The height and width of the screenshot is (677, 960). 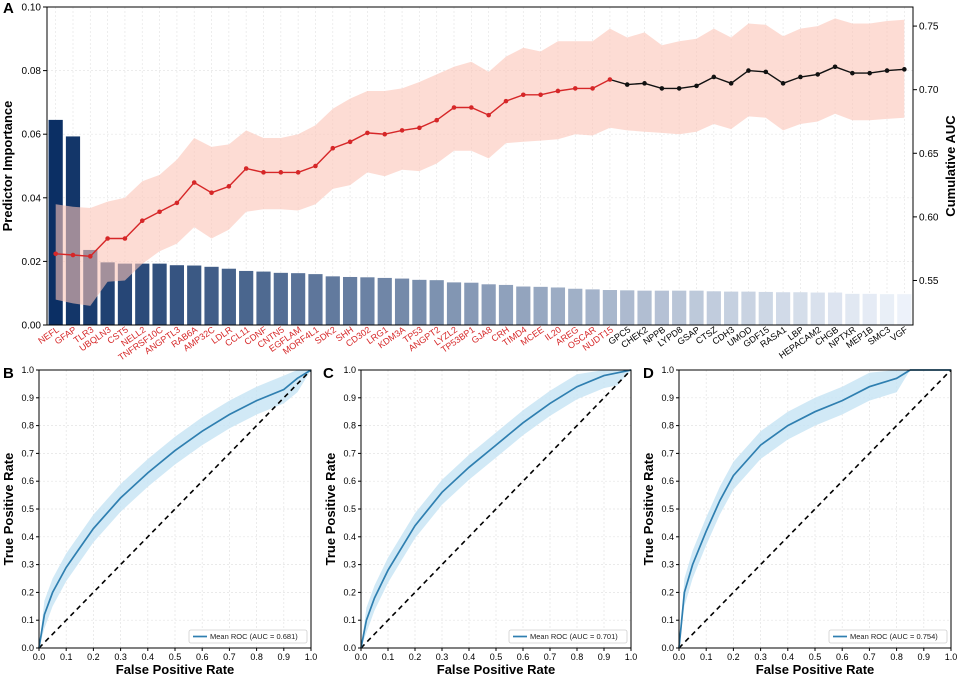 What do you see at coordinates (8, 373) in the screenshot?
I see `panel-letter: B` at bounding box center [8, 373].